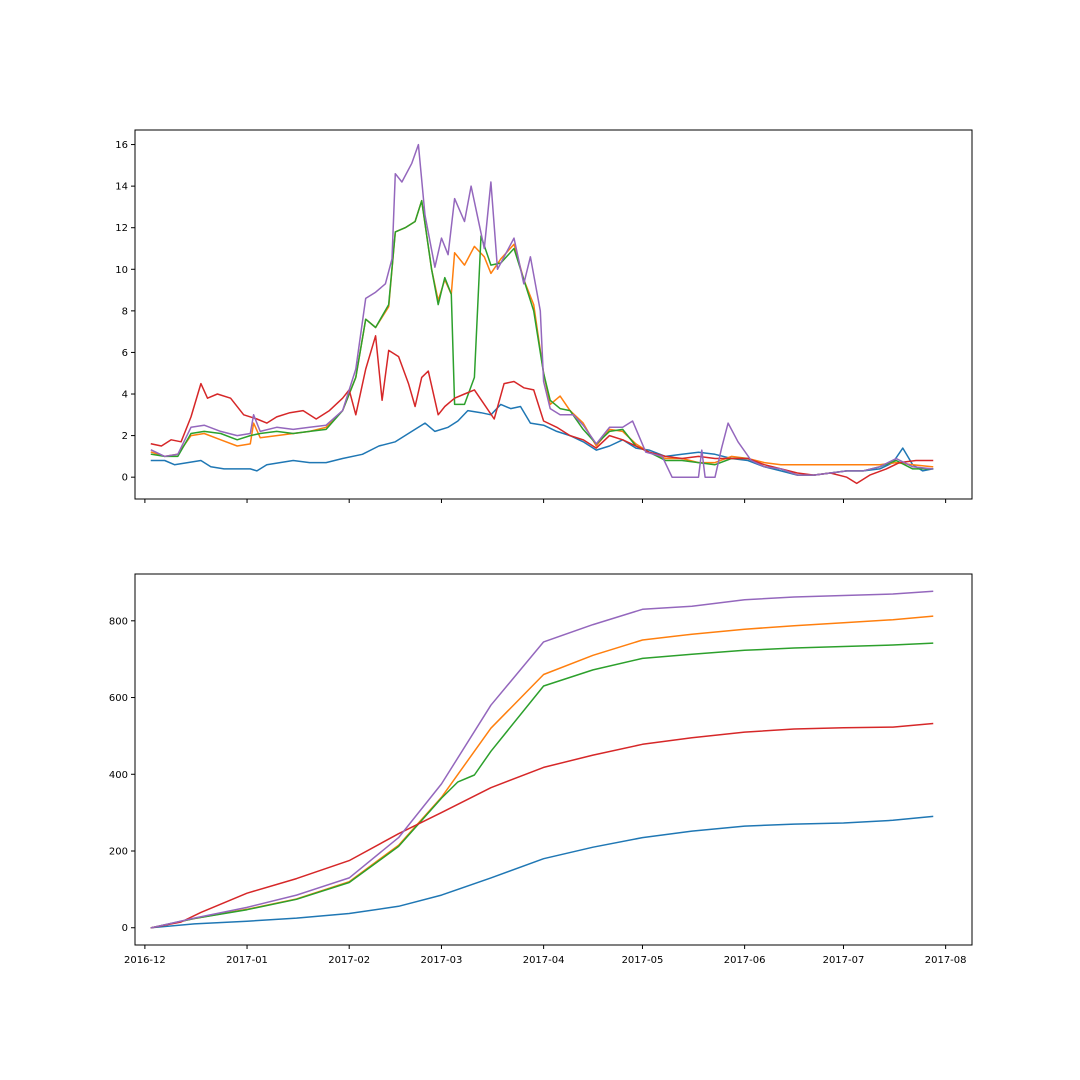 This screenshot has height=1080, width=1080. What do you see at coordinates (121, 270) in the screenshot?
I see `top-chart-y-tick-label: 10` at bounding box center [121, 270].